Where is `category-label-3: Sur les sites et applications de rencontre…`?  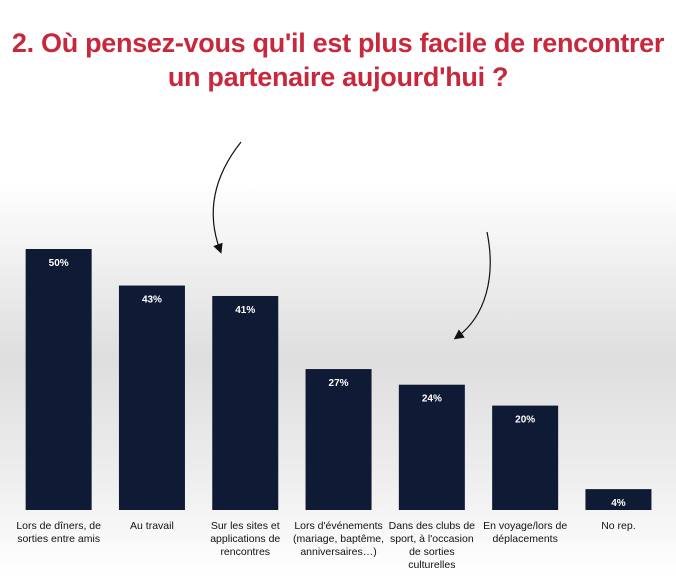 category-label-3: Sur les sites et applications de rencontre… is located at coordinates (245, 539).